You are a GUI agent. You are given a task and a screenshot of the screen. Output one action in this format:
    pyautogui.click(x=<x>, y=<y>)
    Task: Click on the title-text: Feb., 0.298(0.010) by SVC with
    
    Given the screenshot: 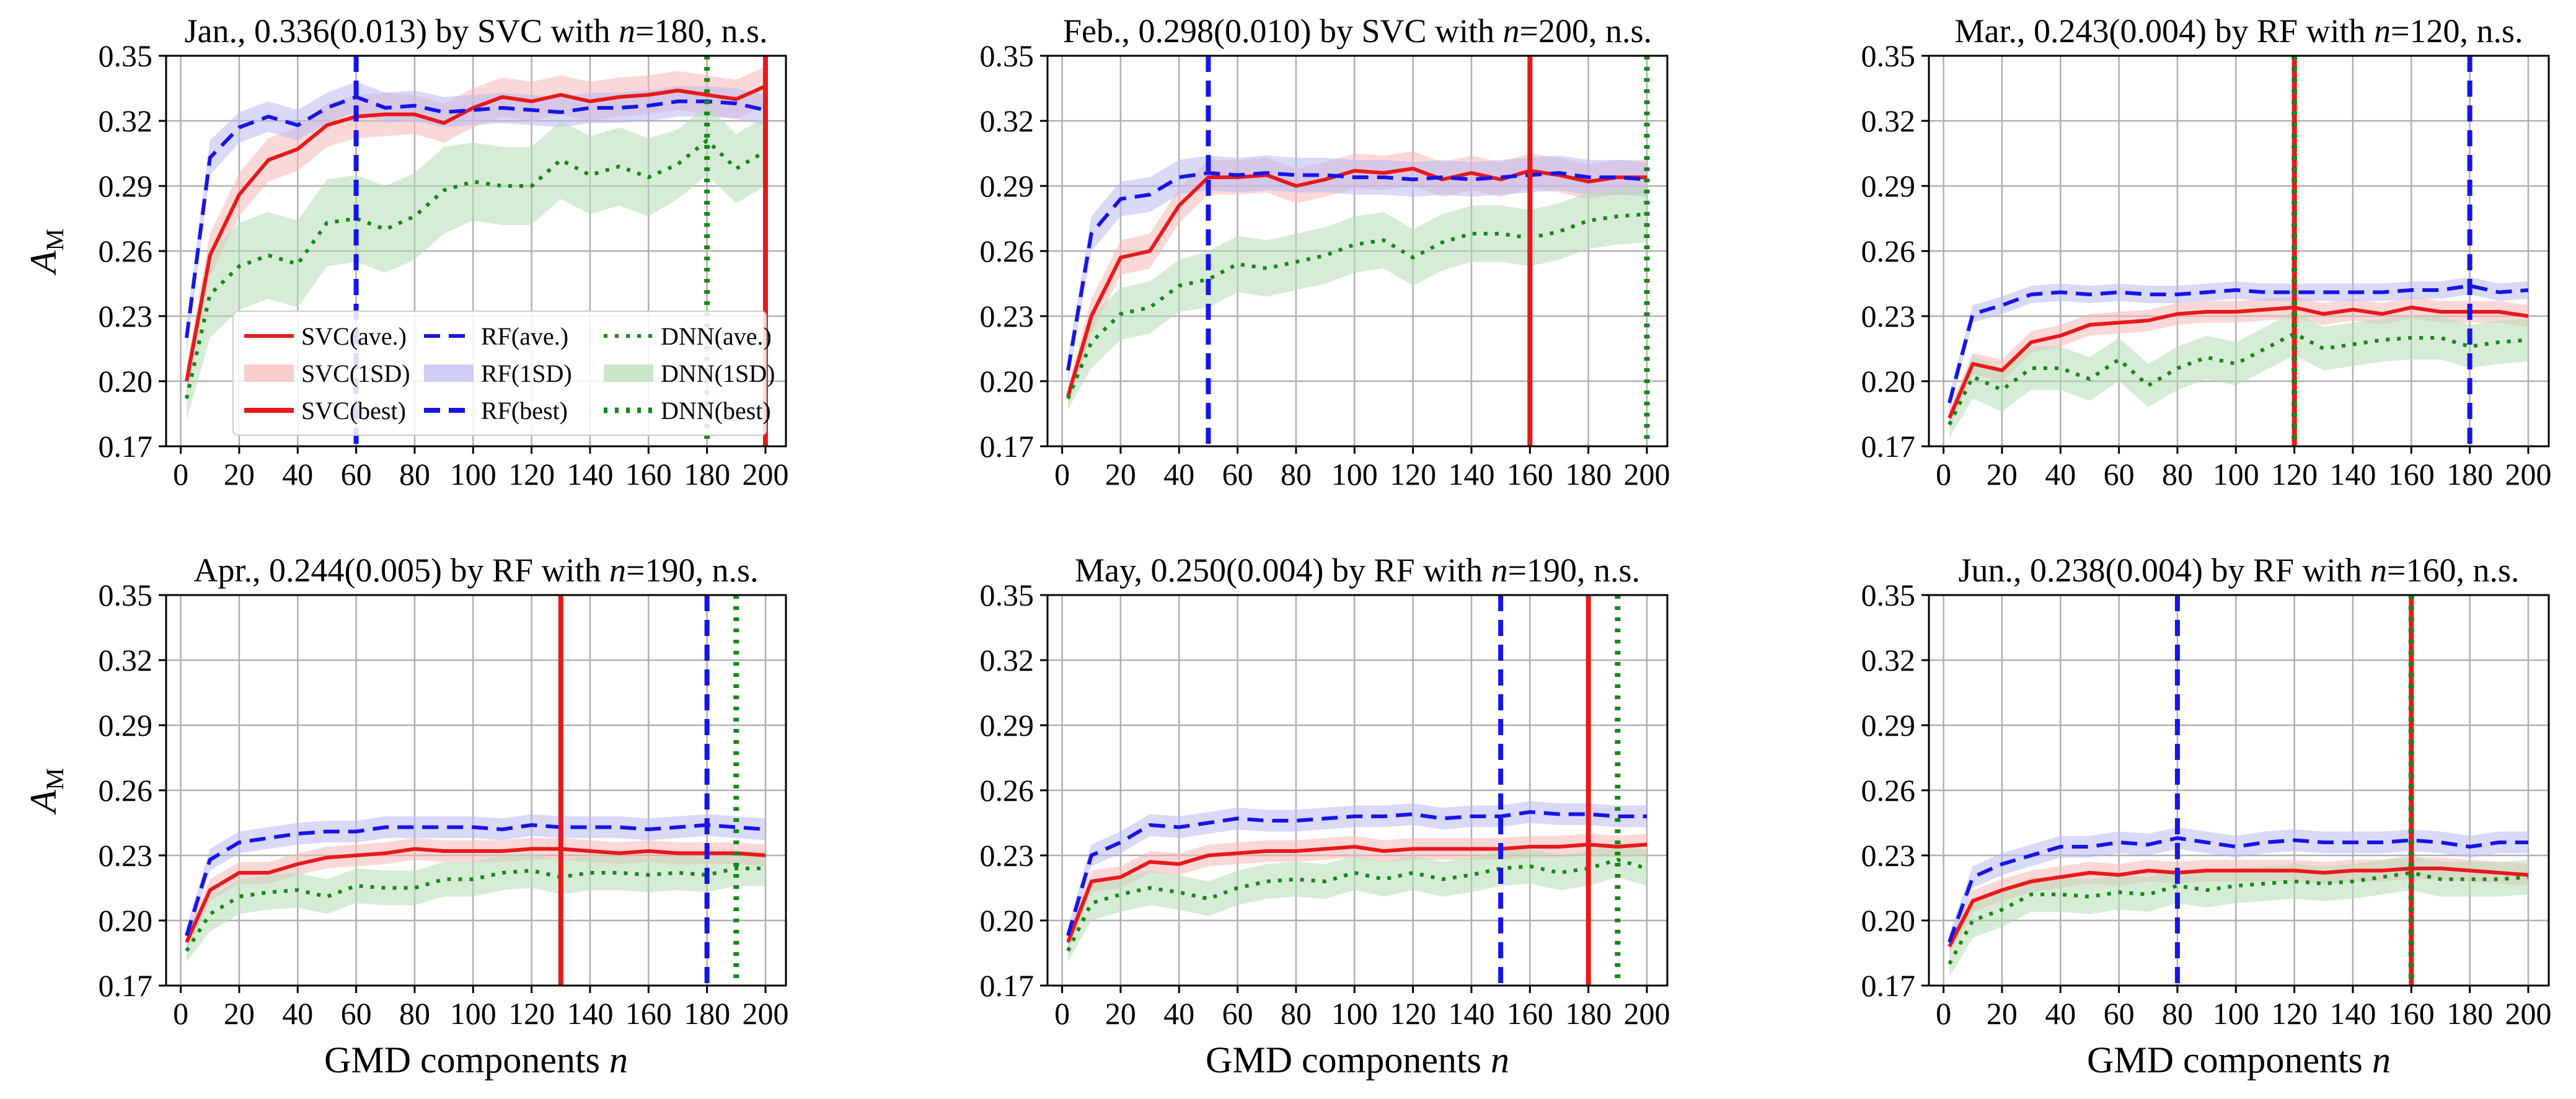 What is the action you would take?
    pyautogui.click(x=1283, y=31)
    